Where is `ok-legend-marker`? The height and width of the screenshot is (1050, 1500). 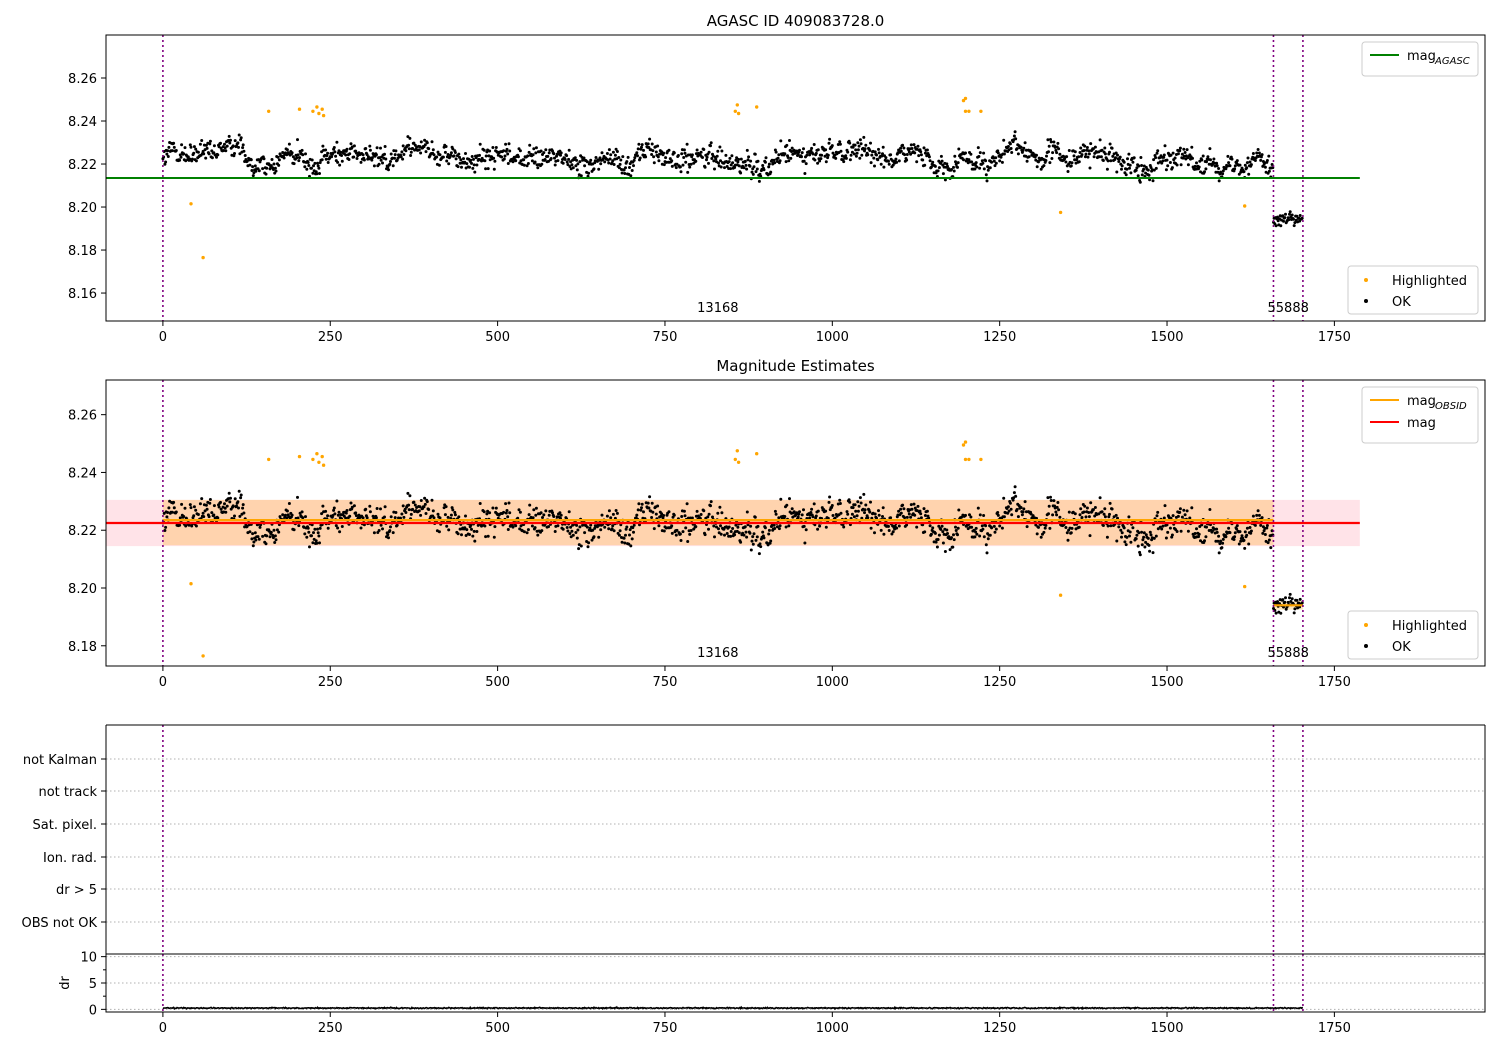
ok-legend-marker is located at coordinates (1366, 646).